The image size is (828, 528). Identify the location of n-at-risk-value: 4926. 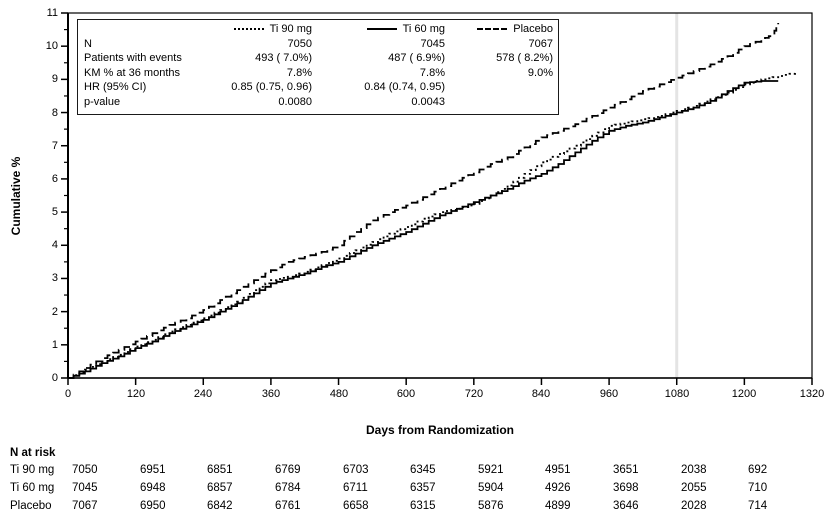
(558, 488).